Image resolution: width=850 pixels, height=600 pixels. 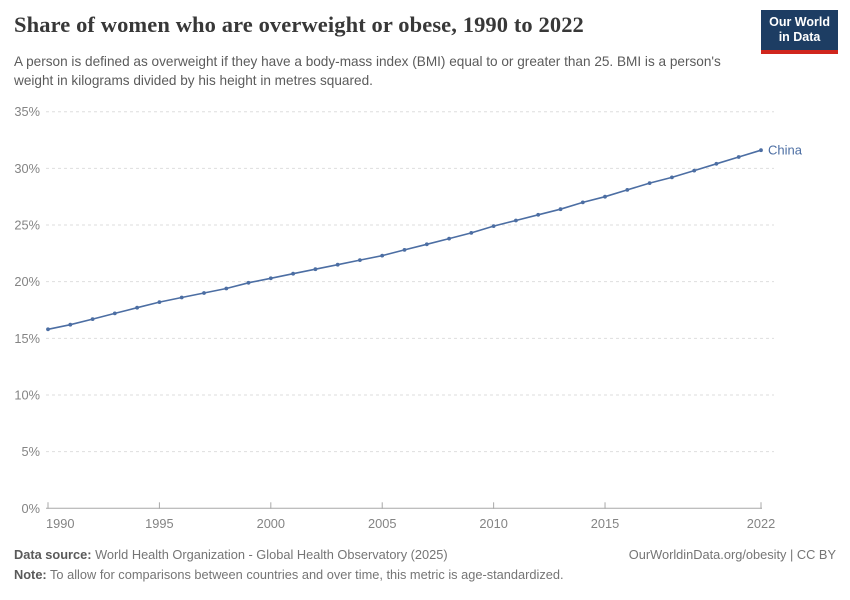 What do you see at coordinates (53, 554) in the screenshot?
I see `data-source-label: Data source:` at bounding box center [53, 554].